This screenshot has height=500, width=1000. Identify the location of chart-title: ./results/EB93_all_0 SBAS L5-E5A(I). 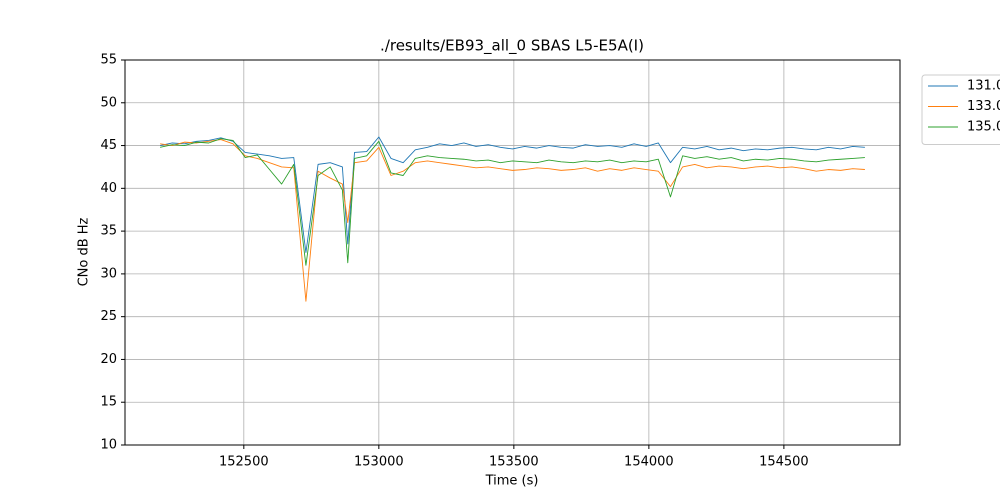
(512, 46).